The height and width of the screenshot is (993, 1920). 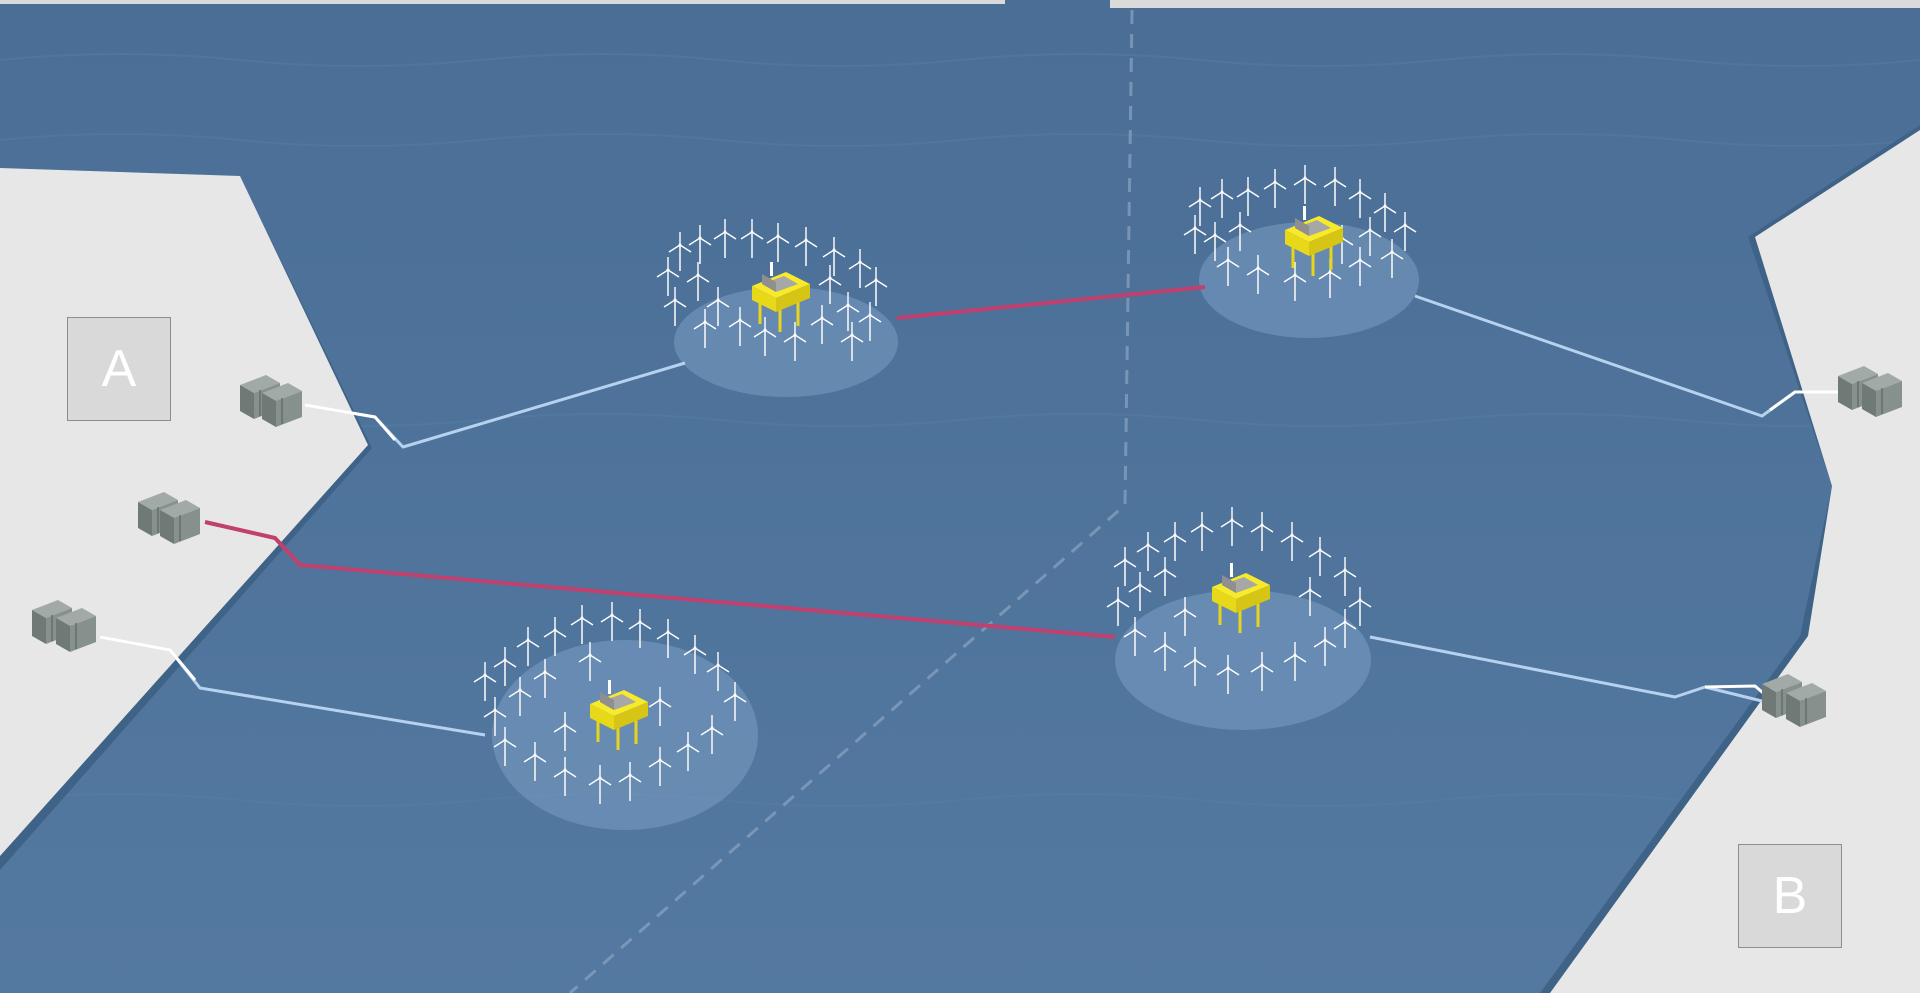 What do you see at coordinates (1515, 4) in the screenshot?
I see `top-edge-bar-right` at bounding box center [1515, 4].